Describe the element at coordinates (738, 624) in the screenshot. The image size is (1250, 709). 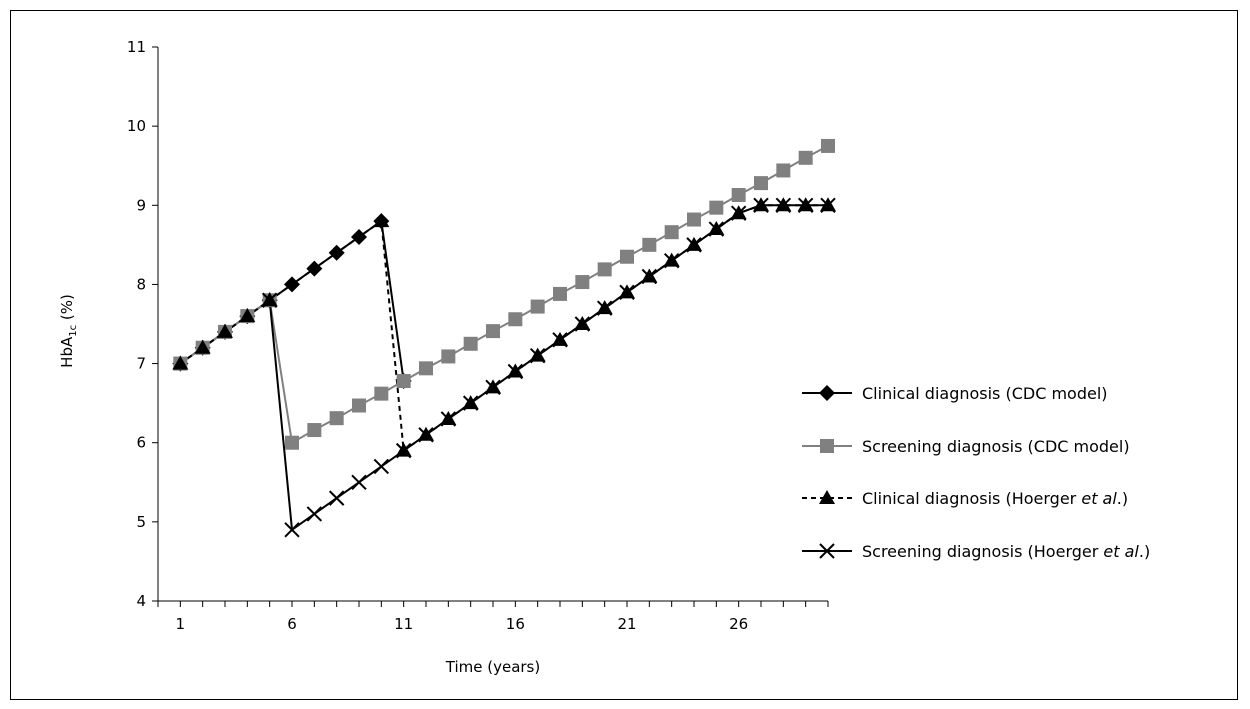
I see `x-tick-label: 26` at that location.